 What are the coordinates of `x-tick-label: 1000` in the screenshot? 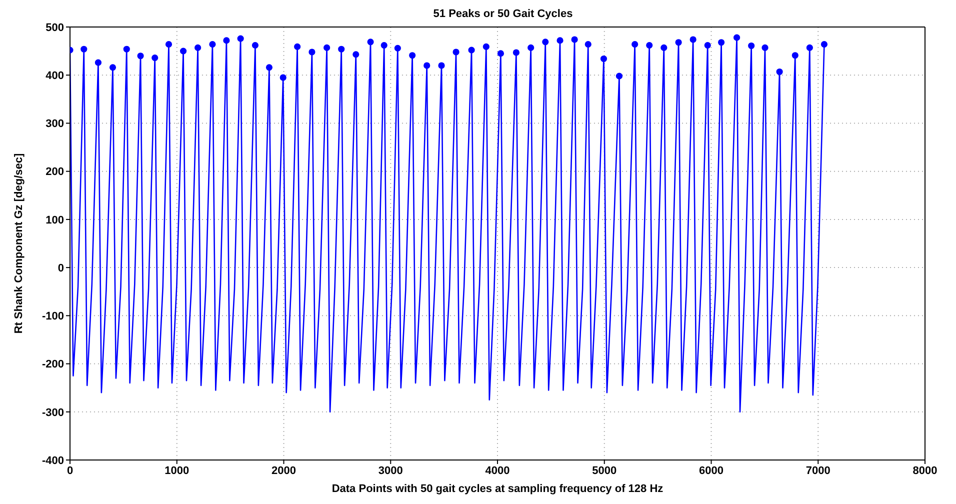 It's located at (177, 470).